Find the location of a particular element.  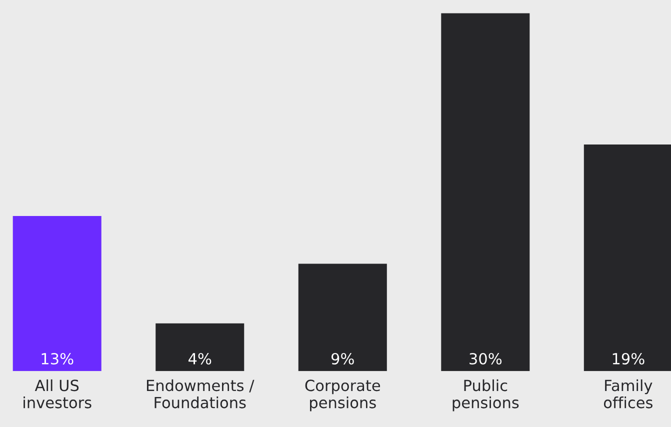

x-tick-label: Family offices is located at coordinates (628, 393).